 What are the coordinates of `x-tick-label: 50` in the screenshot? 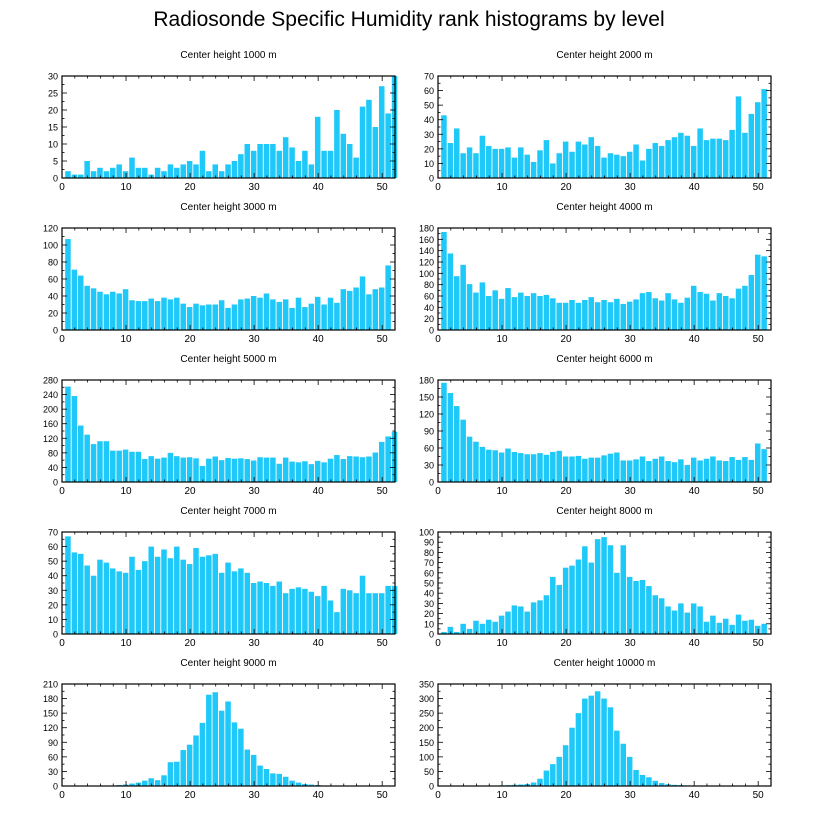 It's located at (383, 643).